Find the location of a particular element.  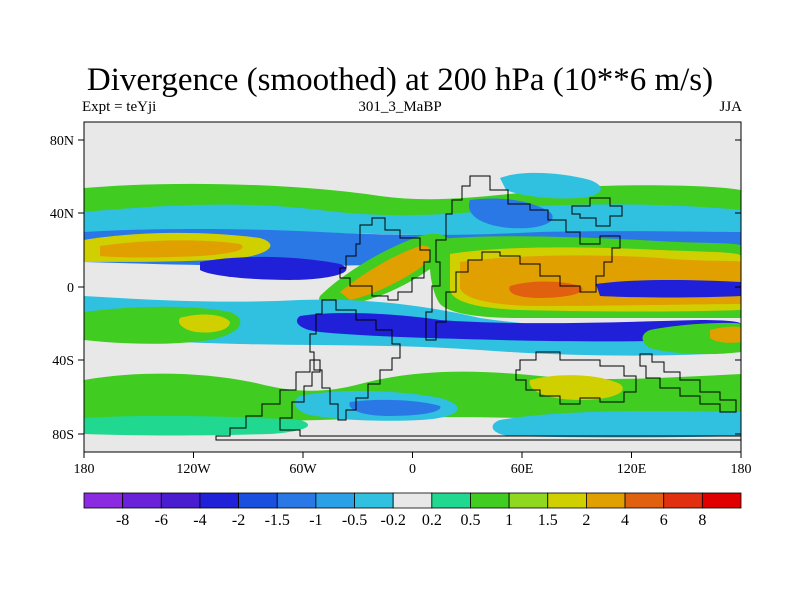

outline-oceania is located at coordinates (688, 383).